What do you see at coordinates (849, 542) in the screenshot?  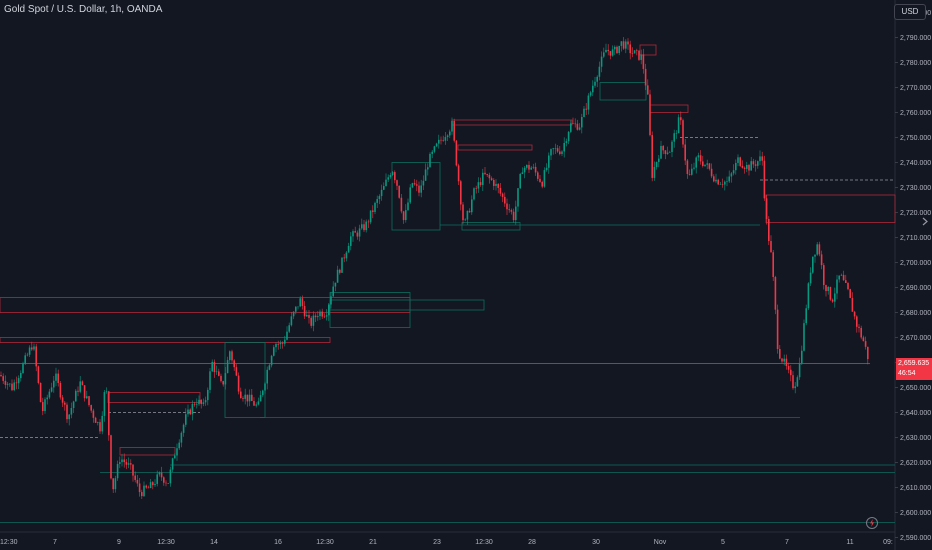 I see `x-tick-label-15: 11` at bounding box center [849, 542].